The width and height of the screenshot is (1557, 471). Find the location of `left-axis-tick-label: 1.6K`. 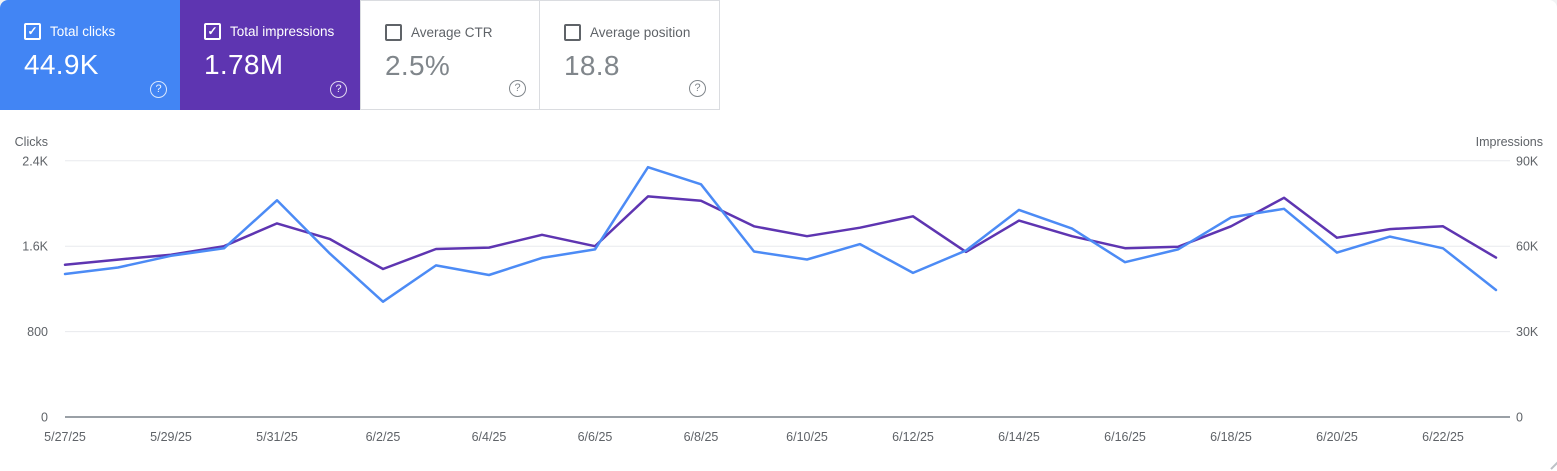

left-axis-tick-label: 1.6K is located at coordinates (35, 247).